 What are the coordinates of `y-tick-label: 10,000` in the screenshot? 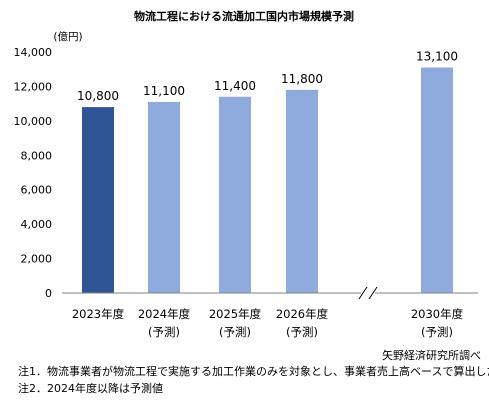 It's located at (33, 121).